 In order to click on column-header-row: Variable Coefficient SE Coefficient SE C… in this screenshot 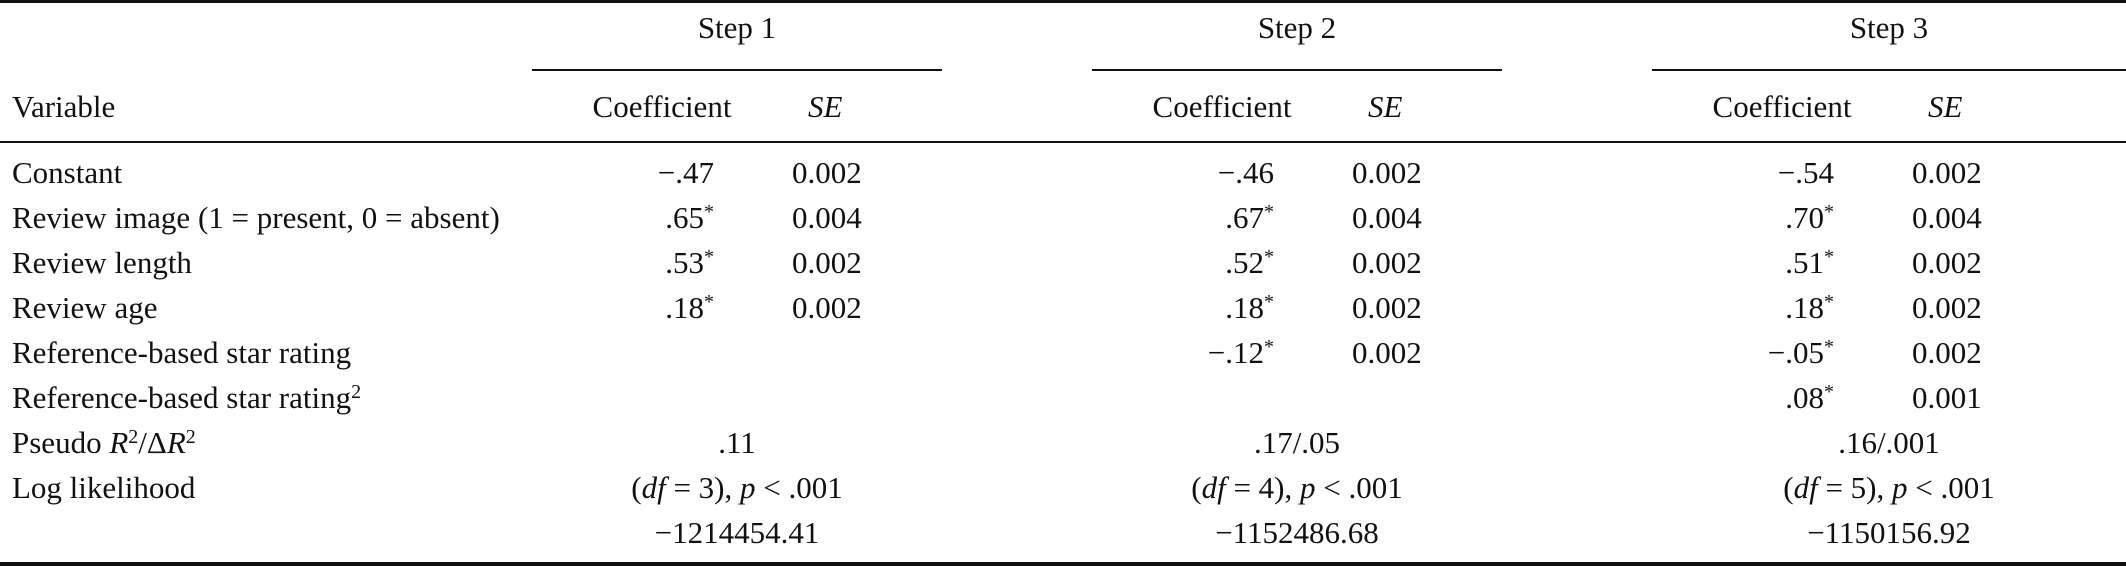, I will do `click(1063, 106)`.